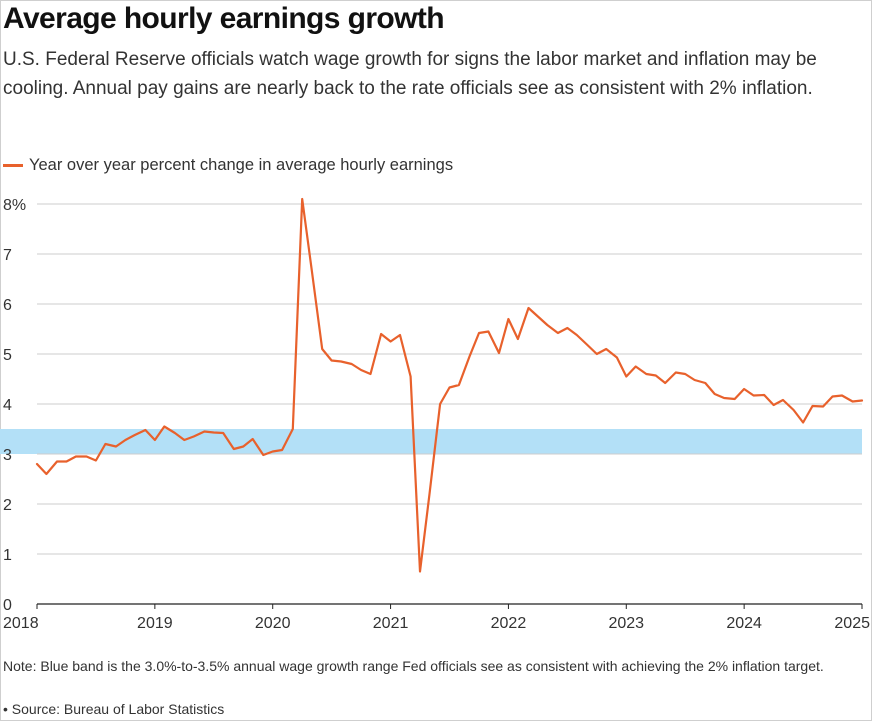 The width and height of the screenshot is (872, 721). I want to click on y-tick-label: 7, so click(7, 255).